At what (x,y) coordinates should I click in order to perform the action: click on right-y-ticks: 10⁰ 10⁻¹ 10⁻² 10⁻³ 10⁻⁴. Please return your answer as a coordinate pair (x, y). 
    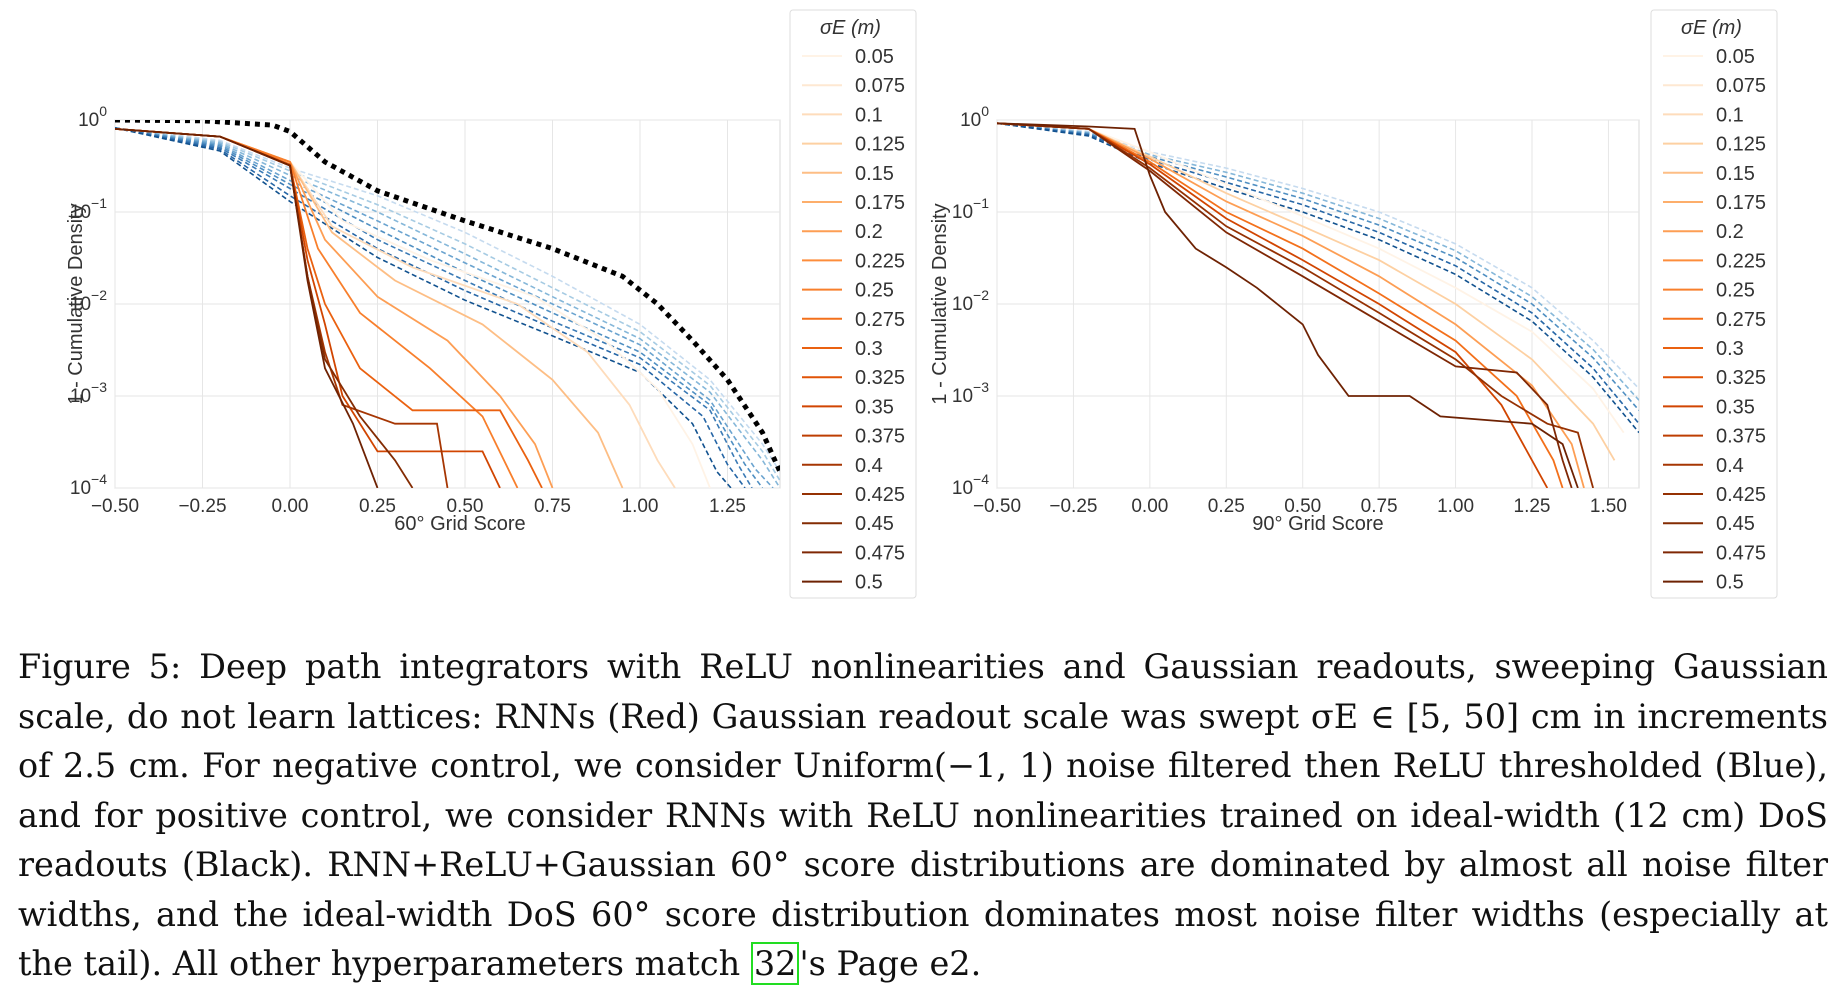
    Looking at the image, I should click on (970, 301).